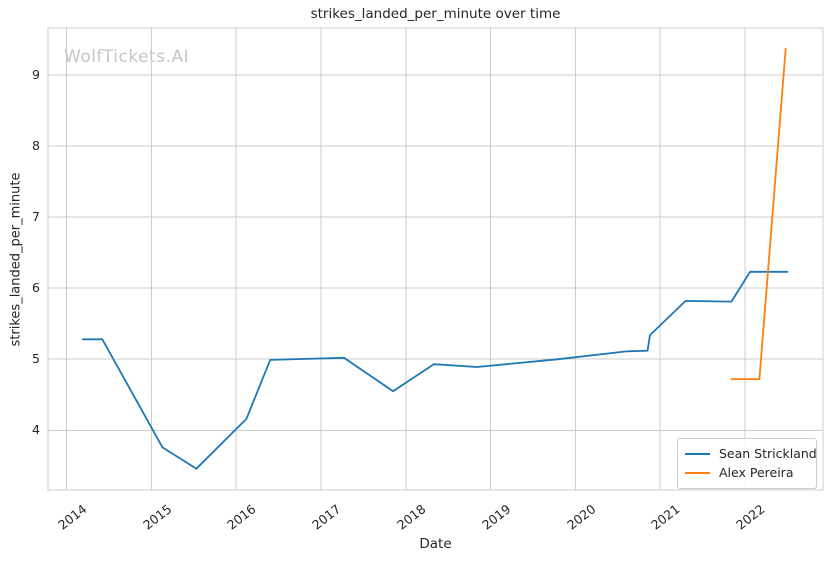  Describe the element at coordinates (758, 214) in the screenshot. I see `series-line-alex-pereira` at that location.